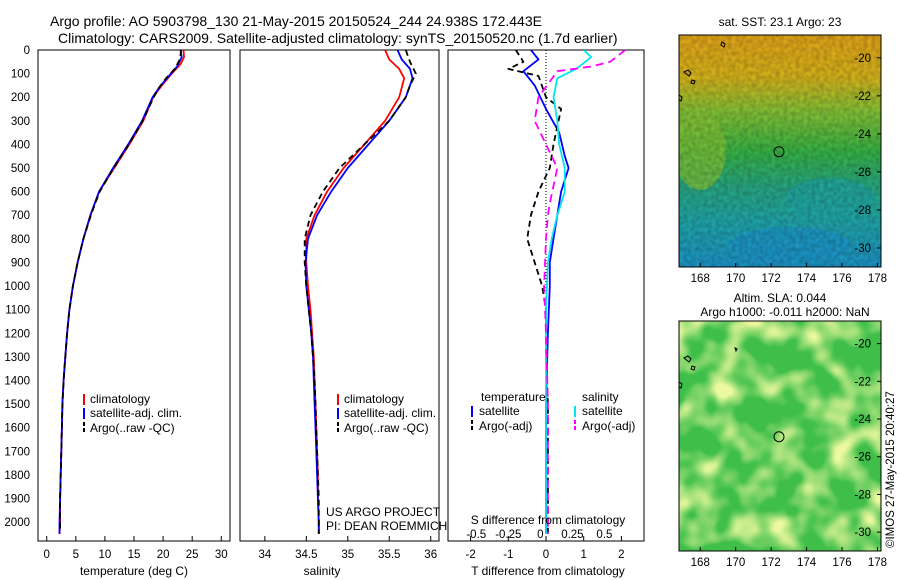 The height and width of the screenshot is (580, 900). What do you see at coordinates (20, 75) in the screenshot?
I see `depth-tick-label: 100` at bounding box center [20, 75].